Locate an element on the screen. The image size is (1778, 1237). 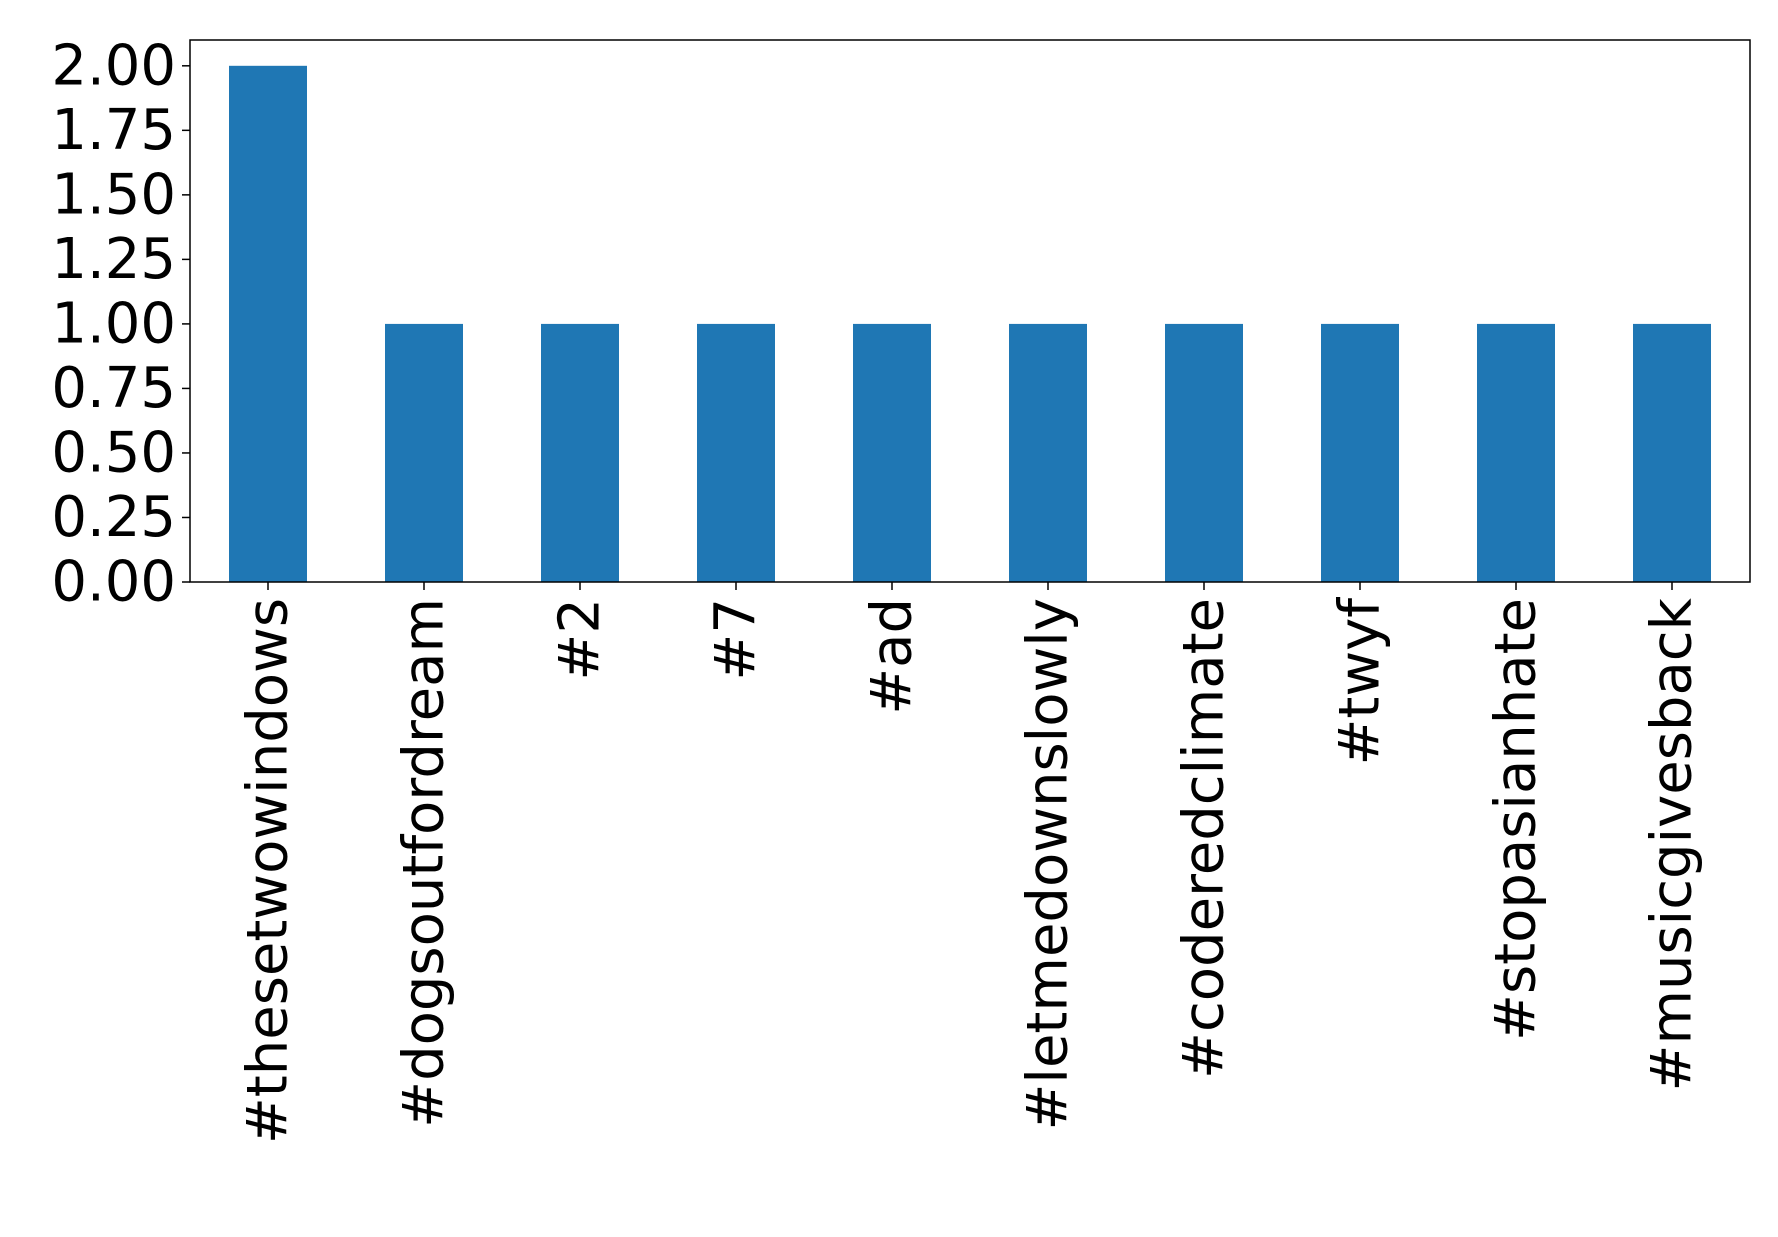
x-tick-label: #7 is located at coordinates (736, 639).